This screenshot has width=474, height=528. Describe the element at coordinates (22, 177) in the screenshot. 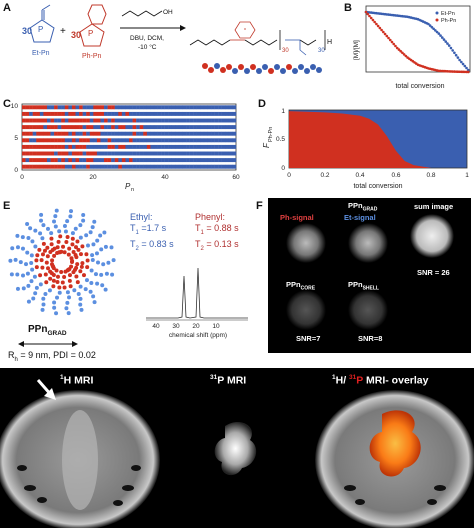

I see `c-xtick-0: 0` at that location.